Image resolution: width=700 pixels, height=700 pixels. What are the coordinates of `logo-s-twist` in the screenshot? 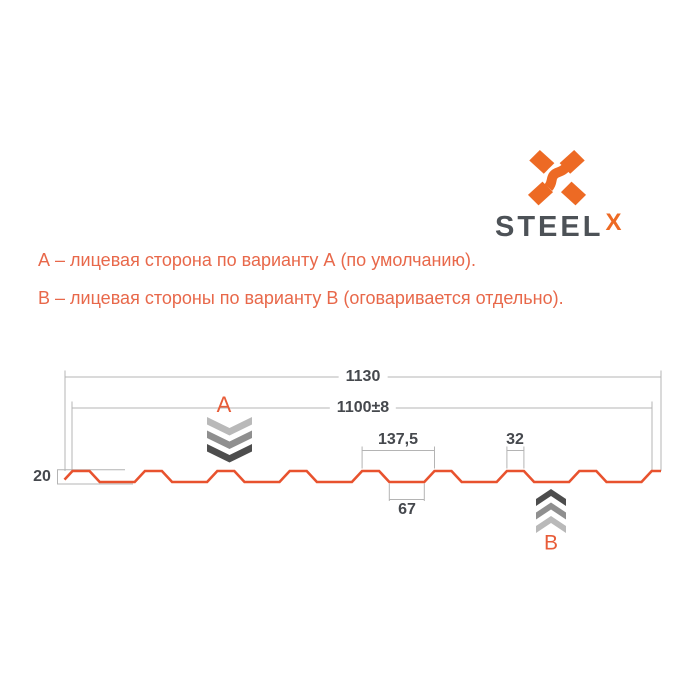 It's located at (557, 177).